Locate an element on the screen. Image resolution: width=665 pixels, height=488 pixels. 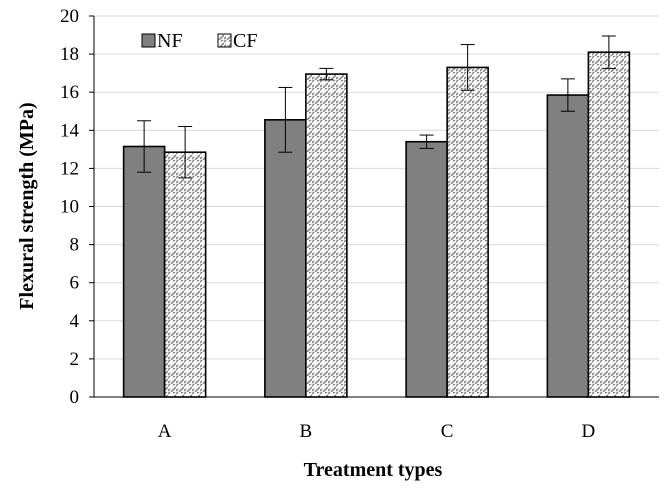
y-tick-label: 0 is located at coordinates (75, 397).